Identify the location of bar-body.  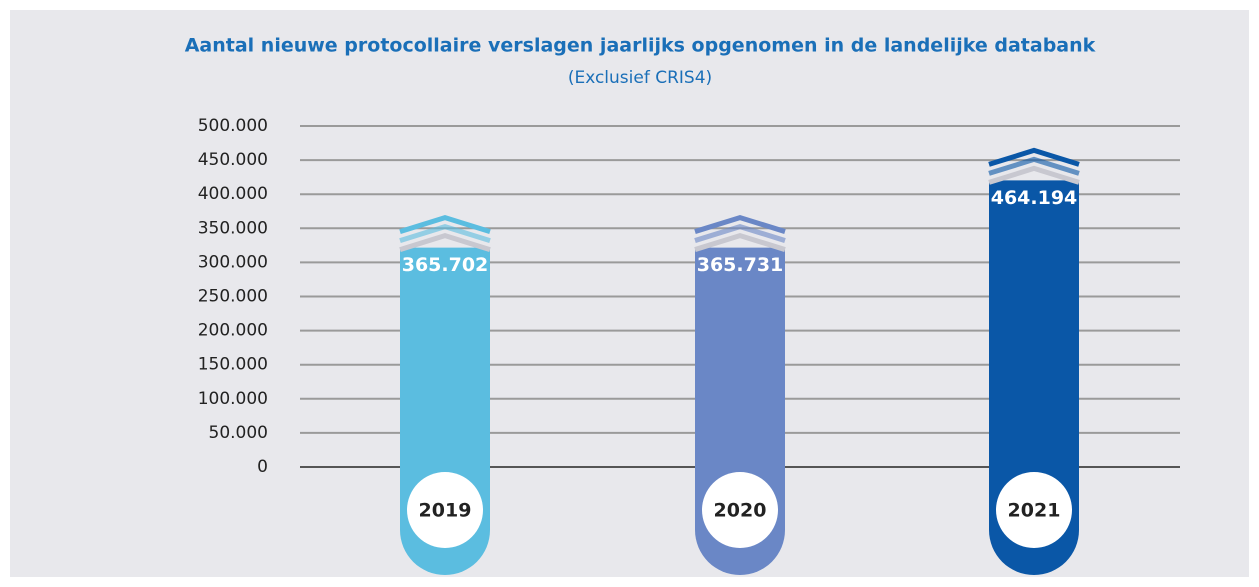
(1034, 378).